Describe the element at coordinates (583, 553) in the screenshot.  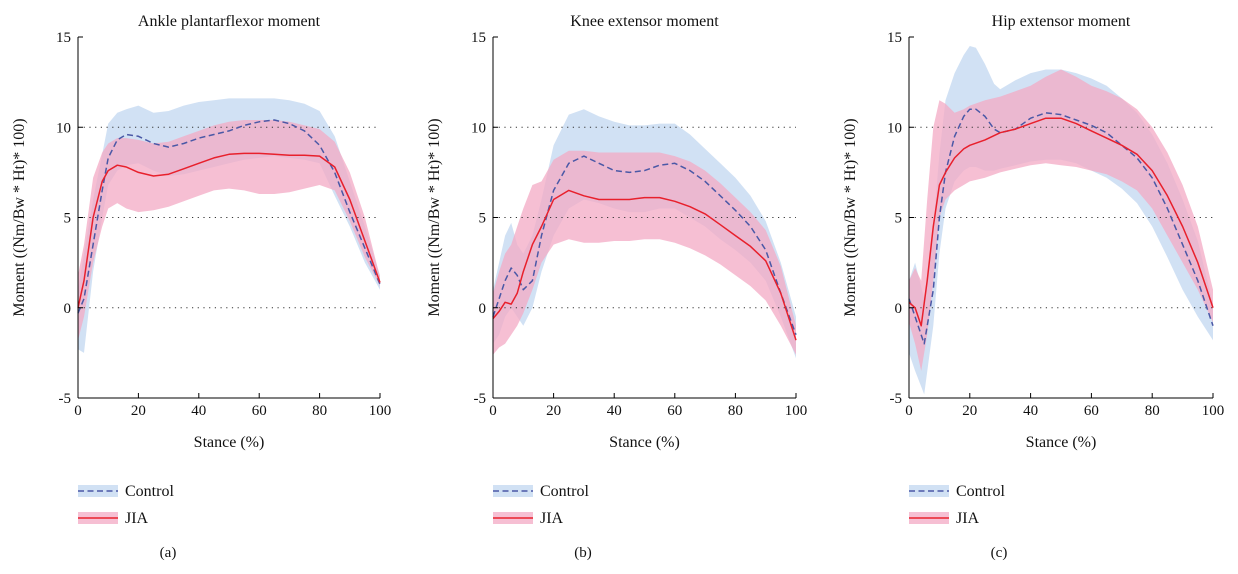
I see `panel-label: (b)` at that location.